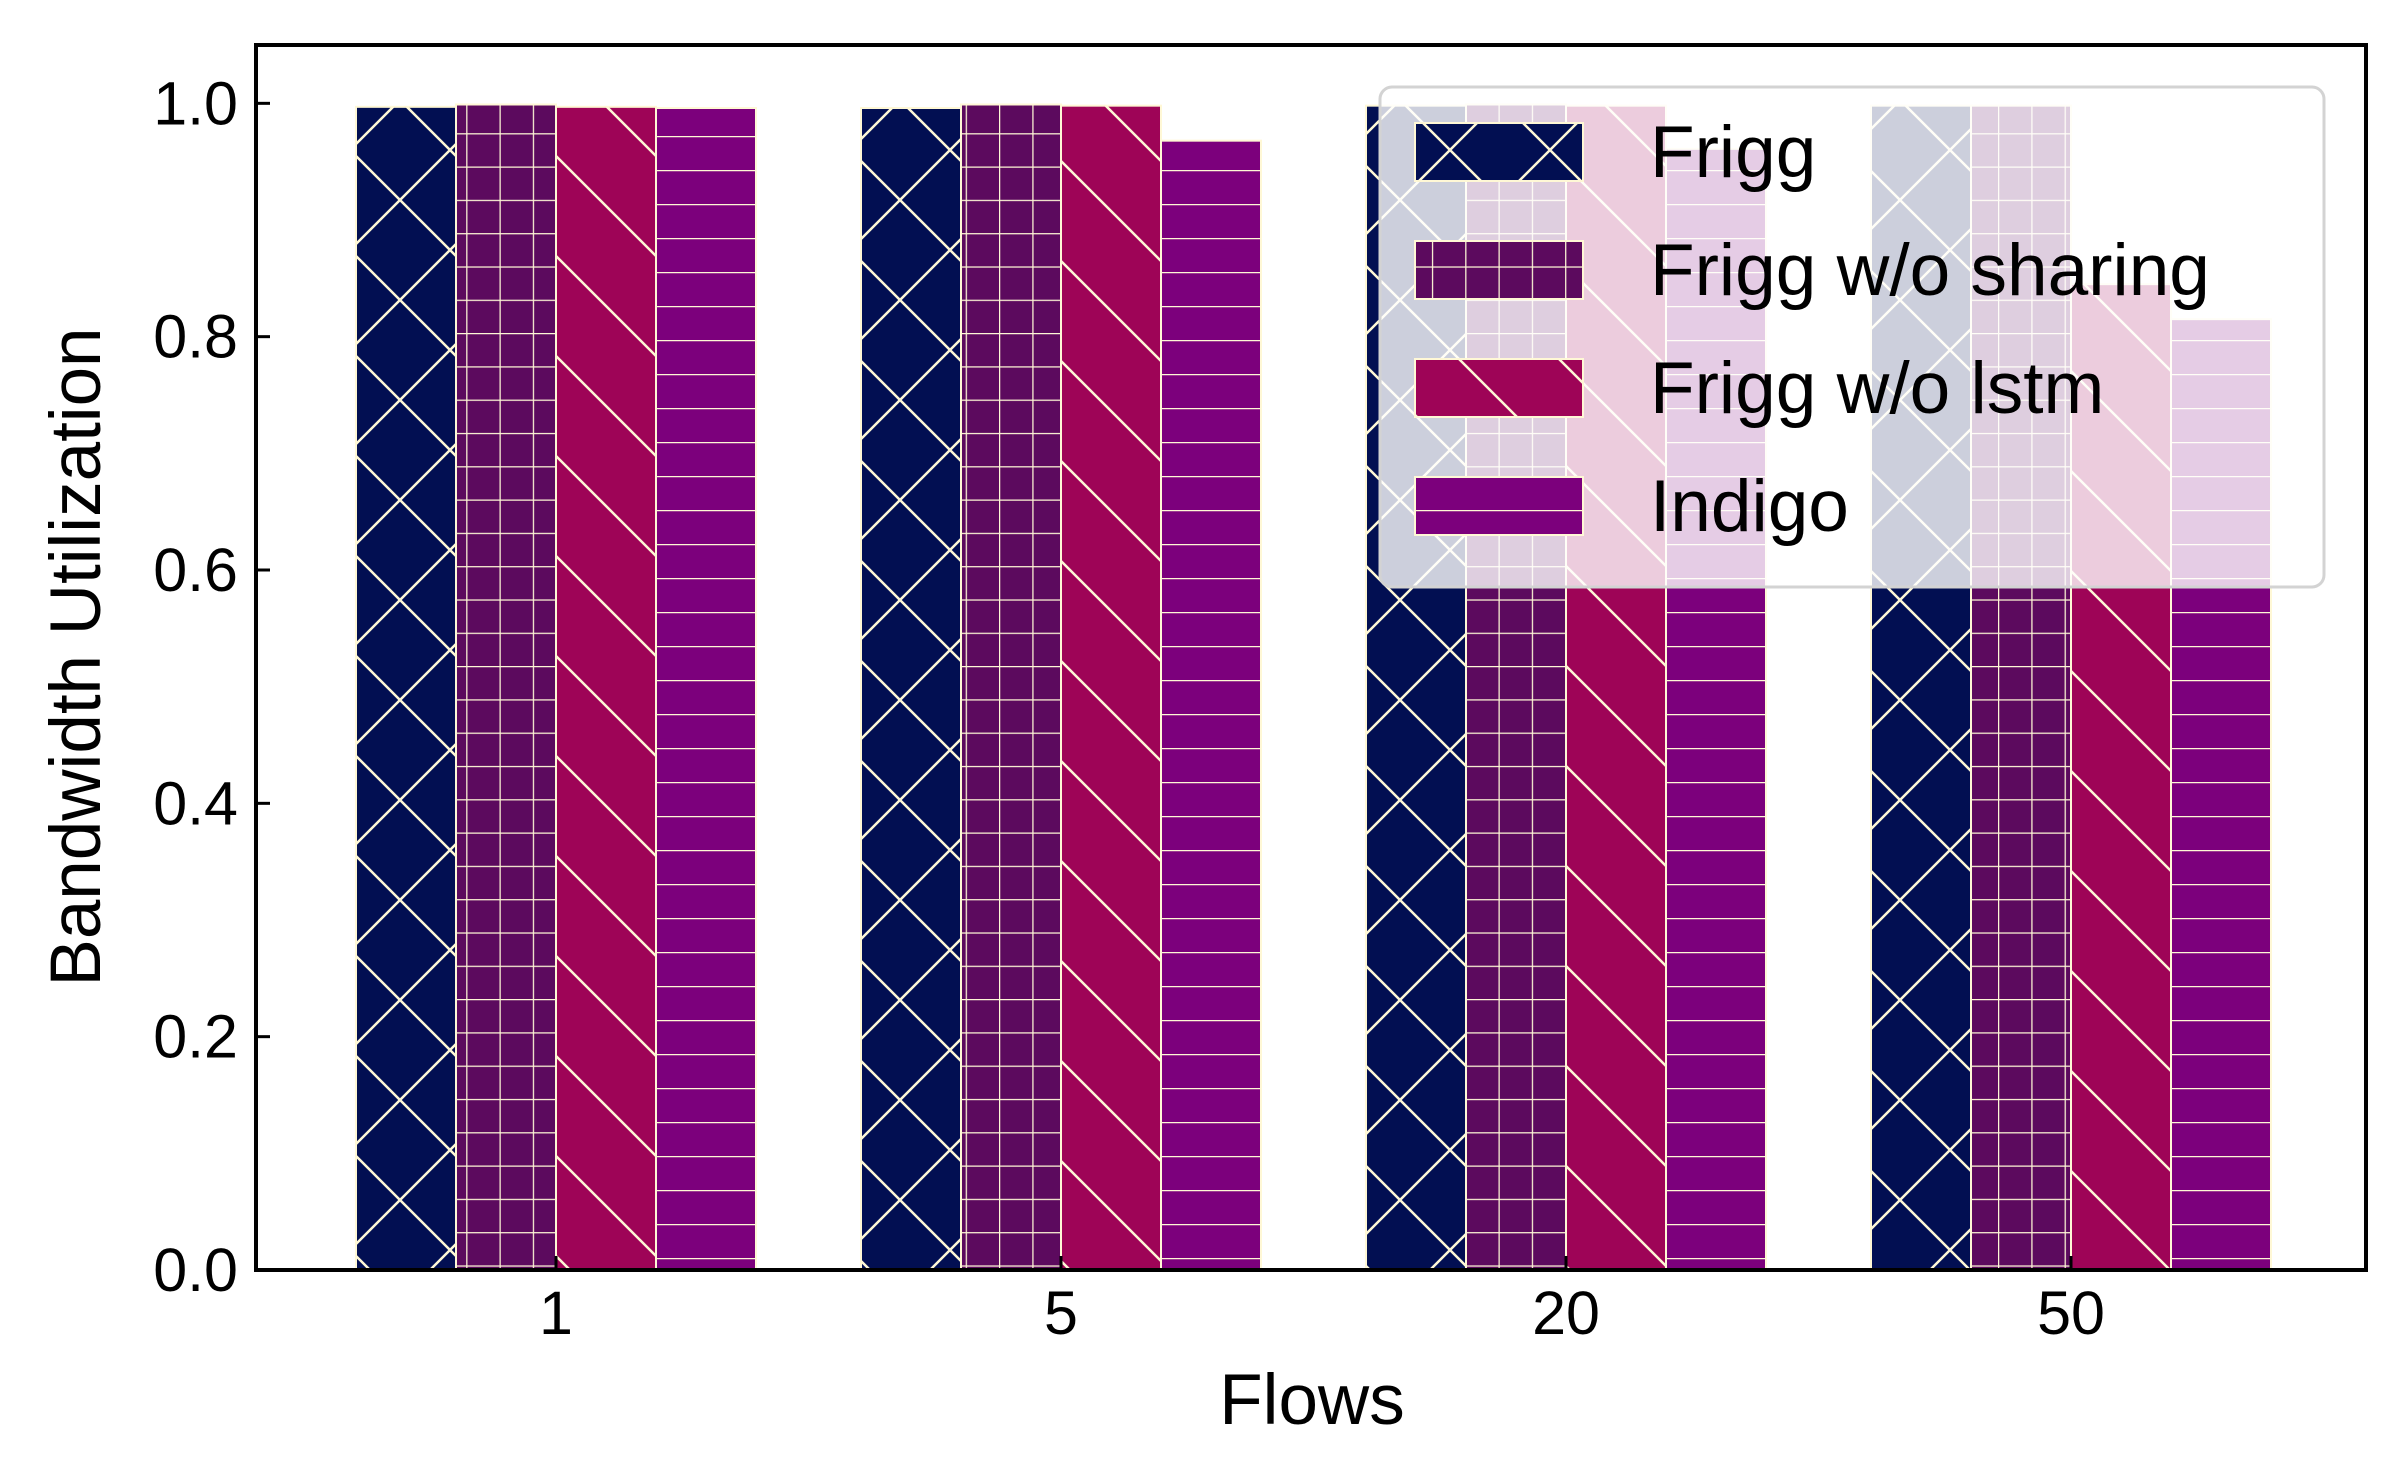 This screenshot has width=2400, height=1483. I want to click on legend-box, so click(1852, 337).